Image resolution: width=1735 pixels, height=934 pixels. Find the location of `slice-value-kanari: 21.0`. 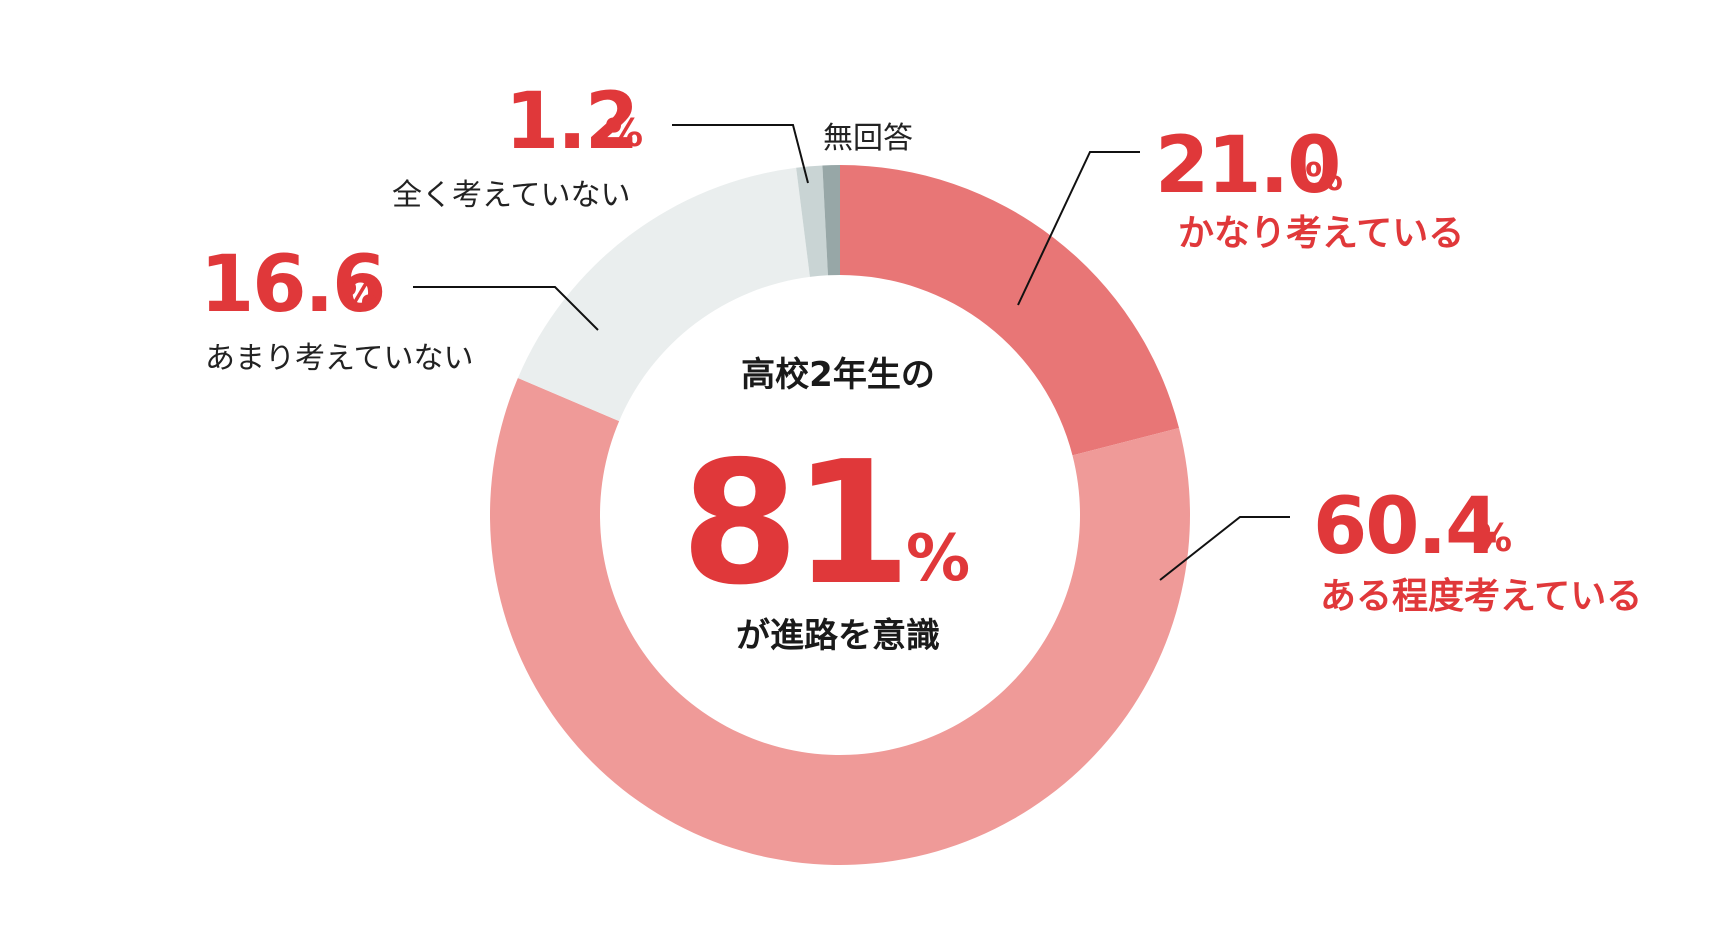

slice-value-kanari: 21.0 is located at coordinates (1247, 166).